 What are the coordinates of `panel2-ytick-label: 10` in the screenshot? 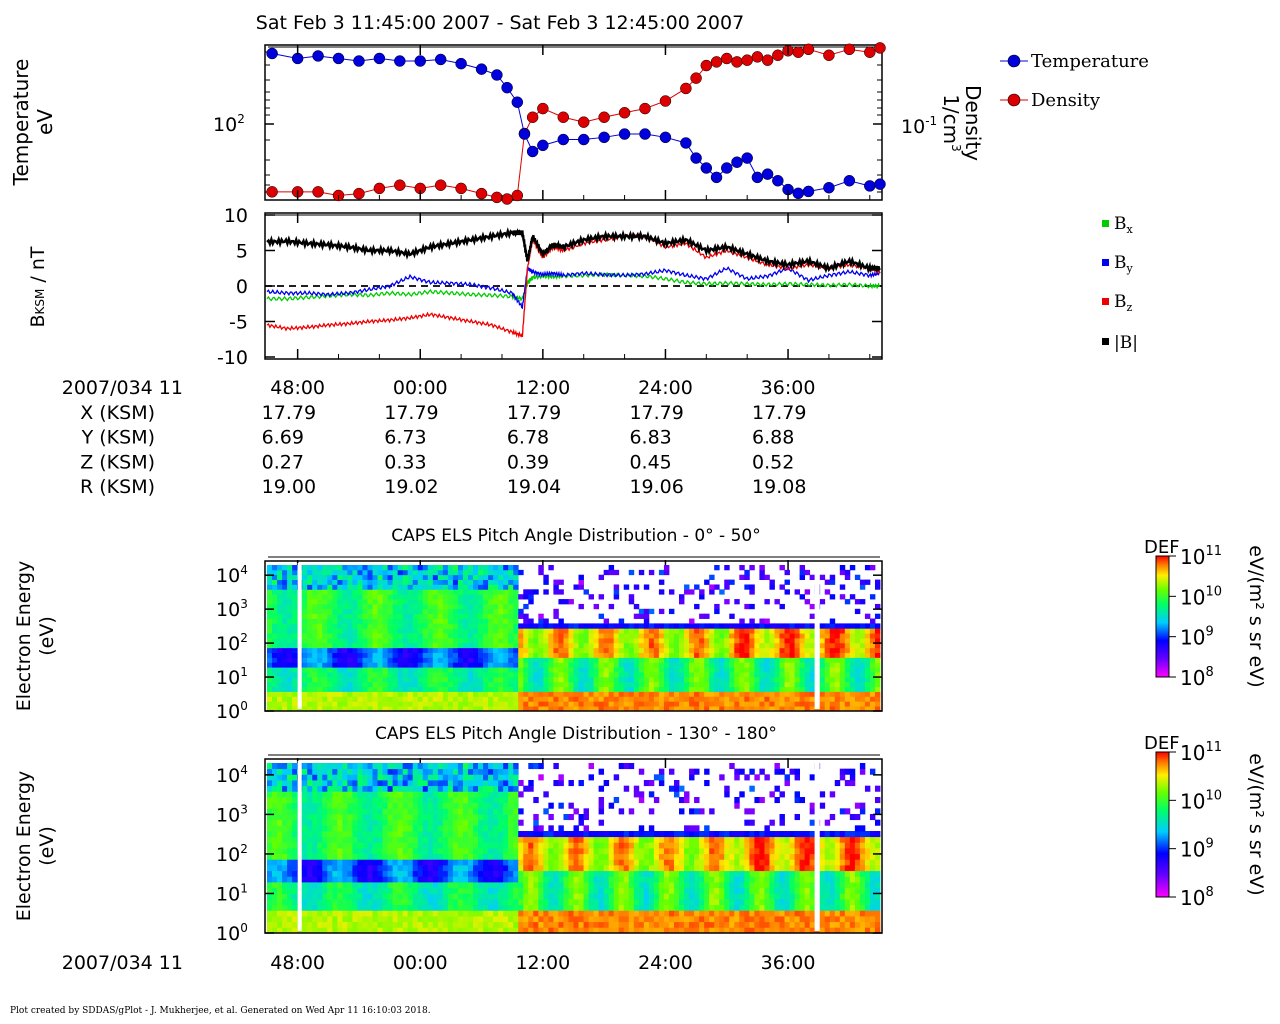 It's located at (236, 216).